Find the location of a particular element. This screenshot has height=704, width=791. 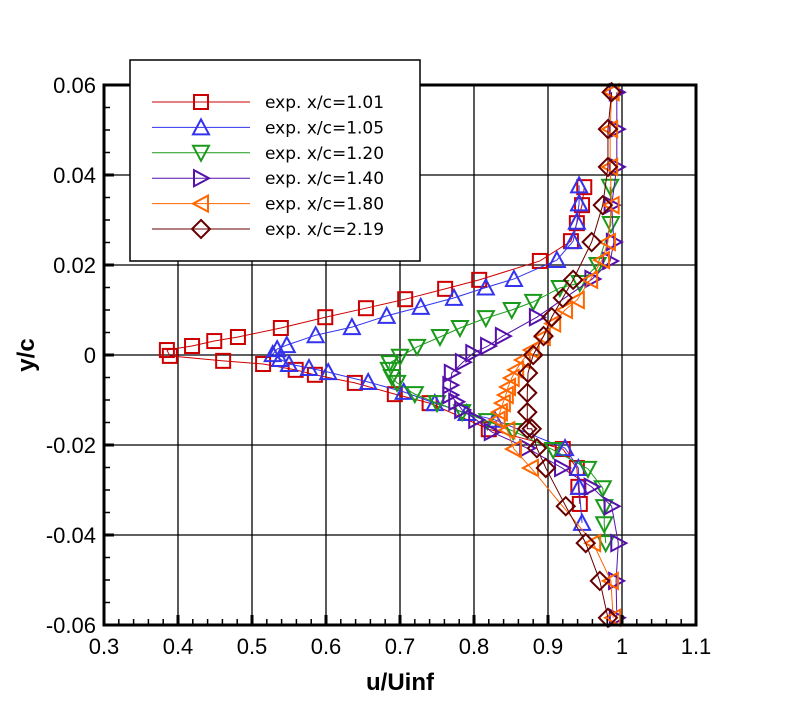

x-tick-label: 1.1 is located at coordinates (696, 646).